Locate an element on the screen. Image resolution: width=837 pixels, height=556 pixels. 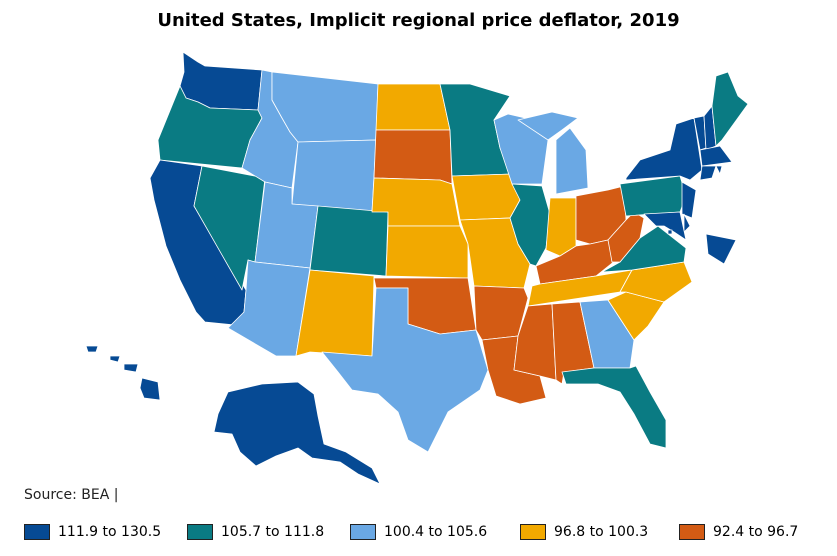
state-sc is located at coordinates (636, 316).